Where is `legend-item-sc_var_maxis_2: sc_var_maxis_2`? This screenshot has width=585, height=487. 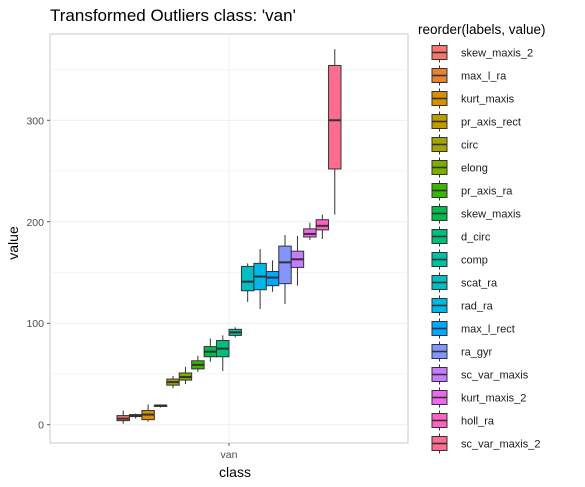 legend-item-sc_var_maxis_2: sc_var_maxis_2 is located at coordinates (485, 443).